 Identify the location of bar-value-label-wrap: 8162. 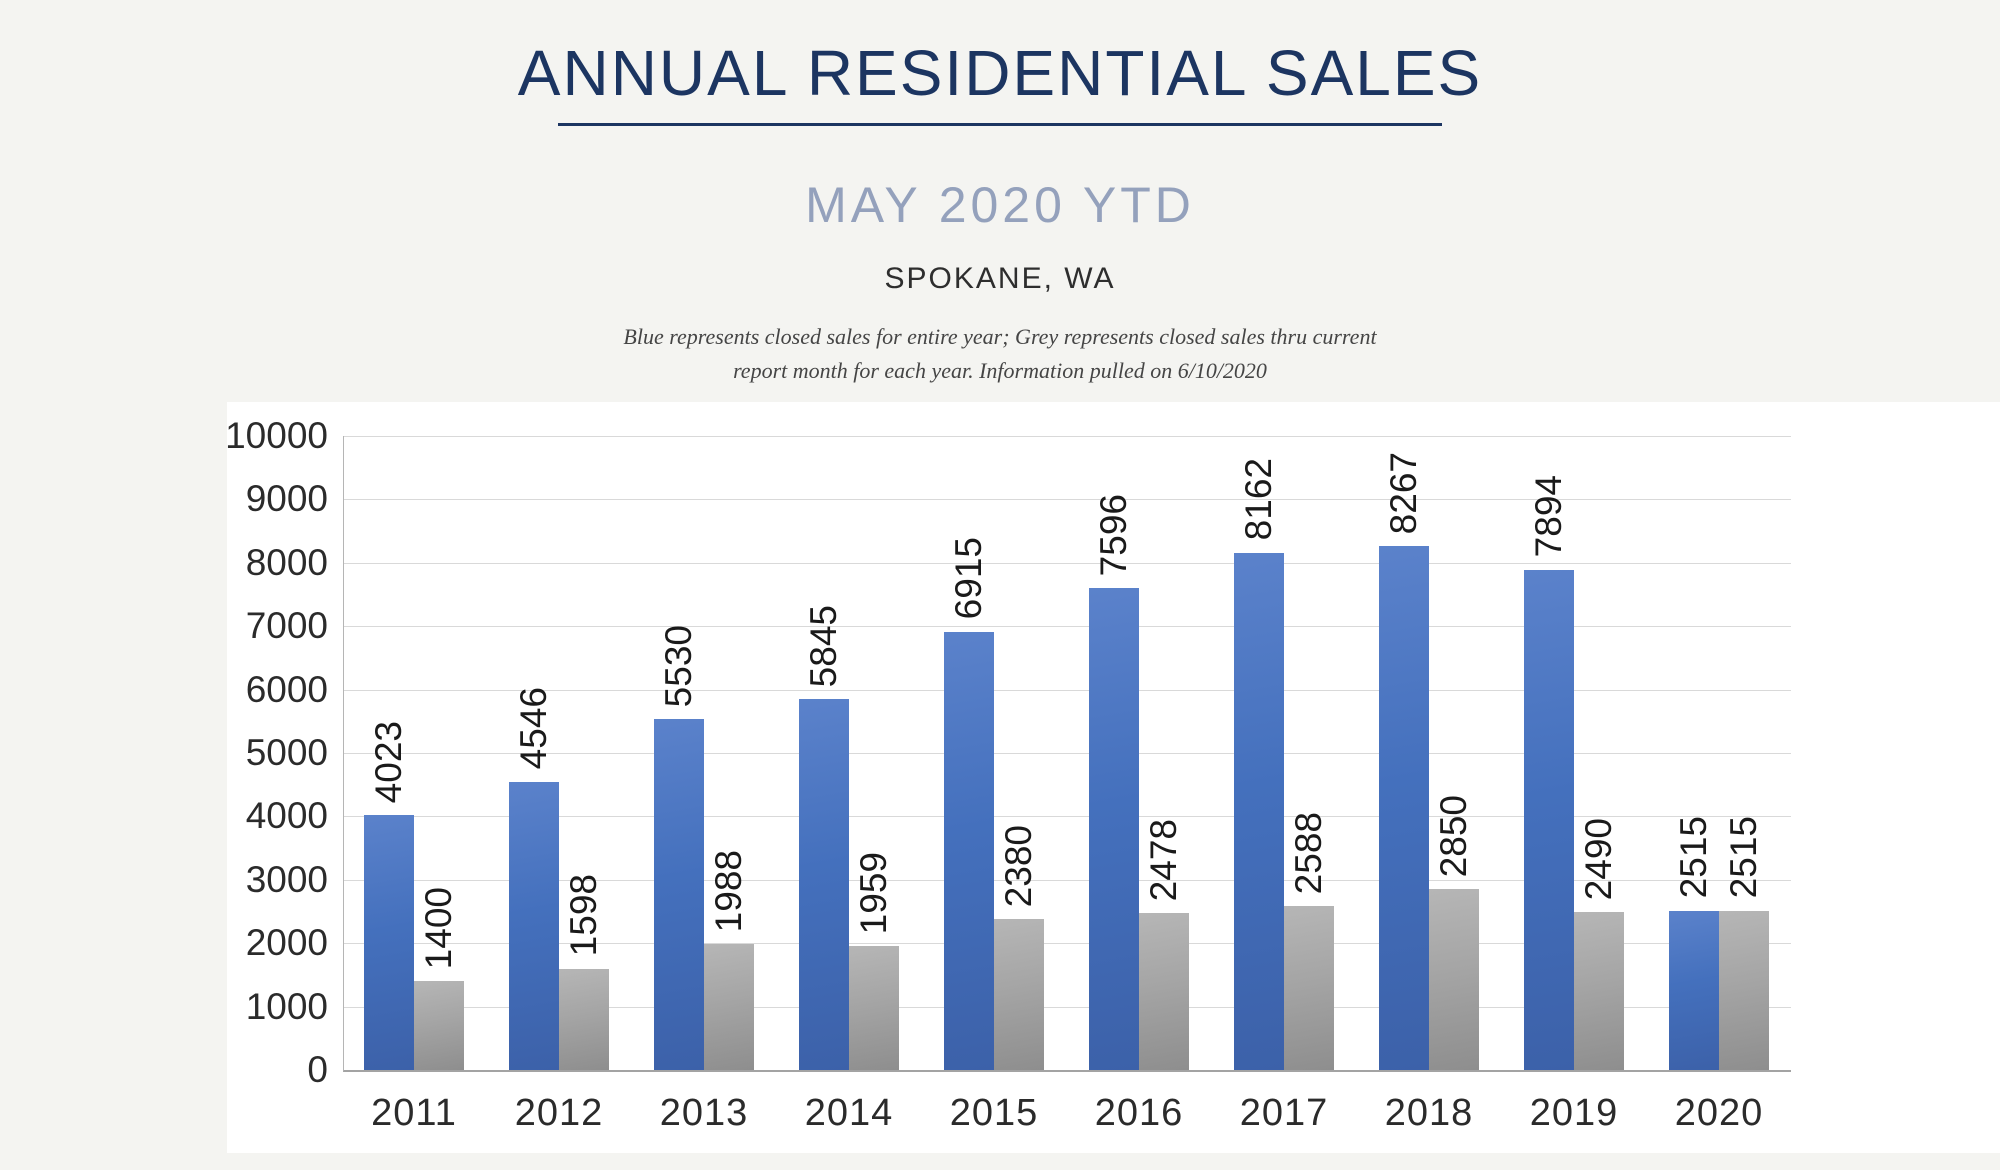
(1259, 499).